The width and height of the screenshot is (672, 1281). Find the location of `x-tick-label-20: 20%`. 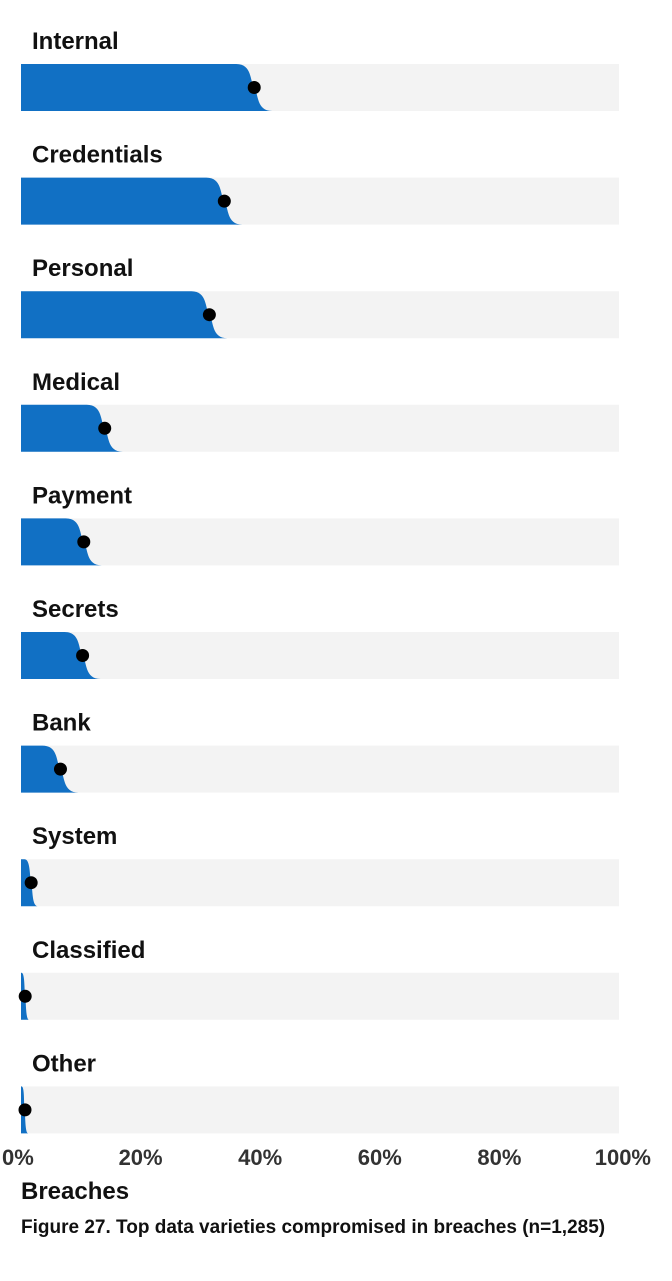

x-tick-label-20: 20% is located at coordinates (141, 1157).